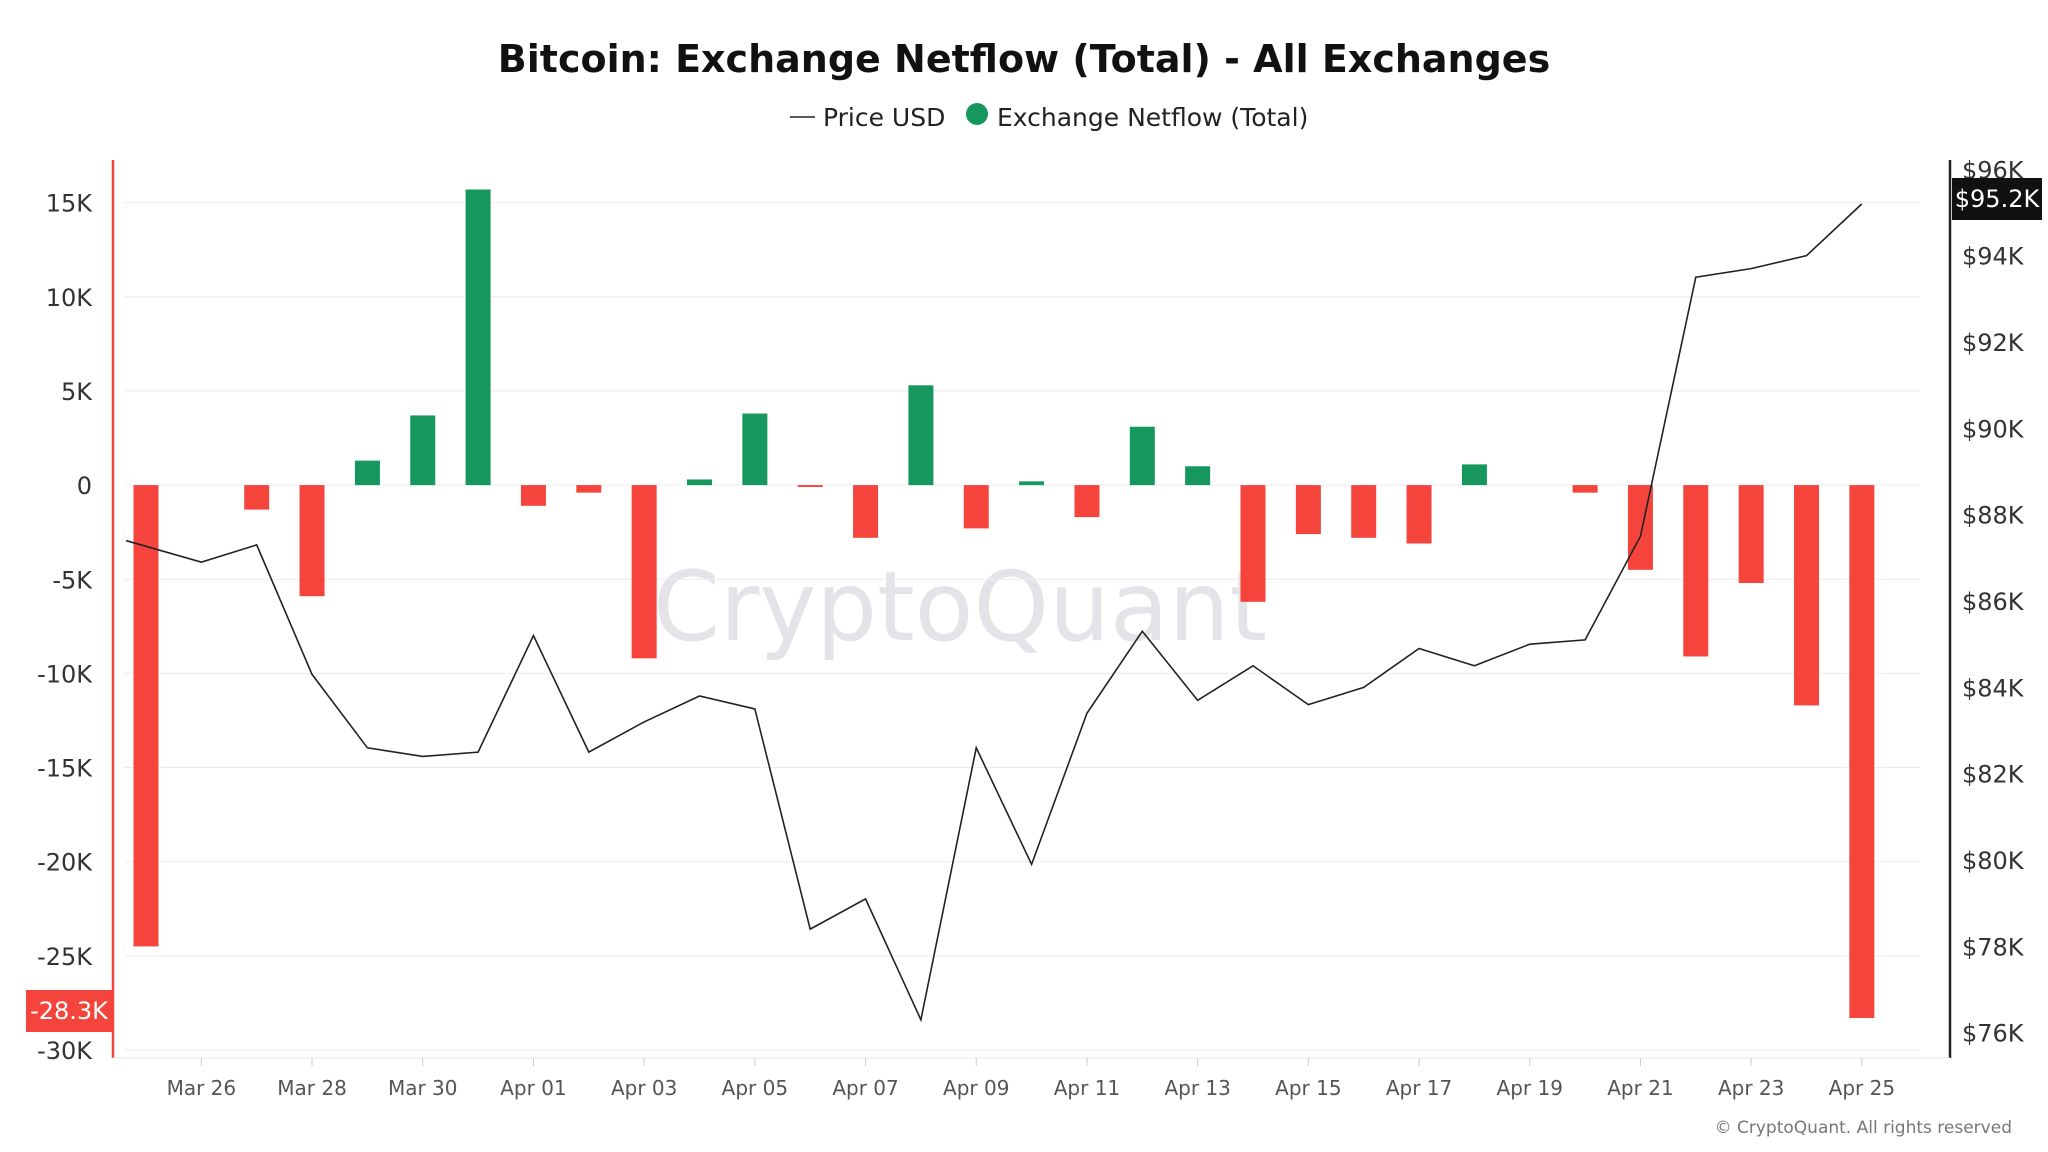 This screenshot has height=1152, width=2048. I want to click on x-tick-label: Apr 11, so click(1087, 1088).